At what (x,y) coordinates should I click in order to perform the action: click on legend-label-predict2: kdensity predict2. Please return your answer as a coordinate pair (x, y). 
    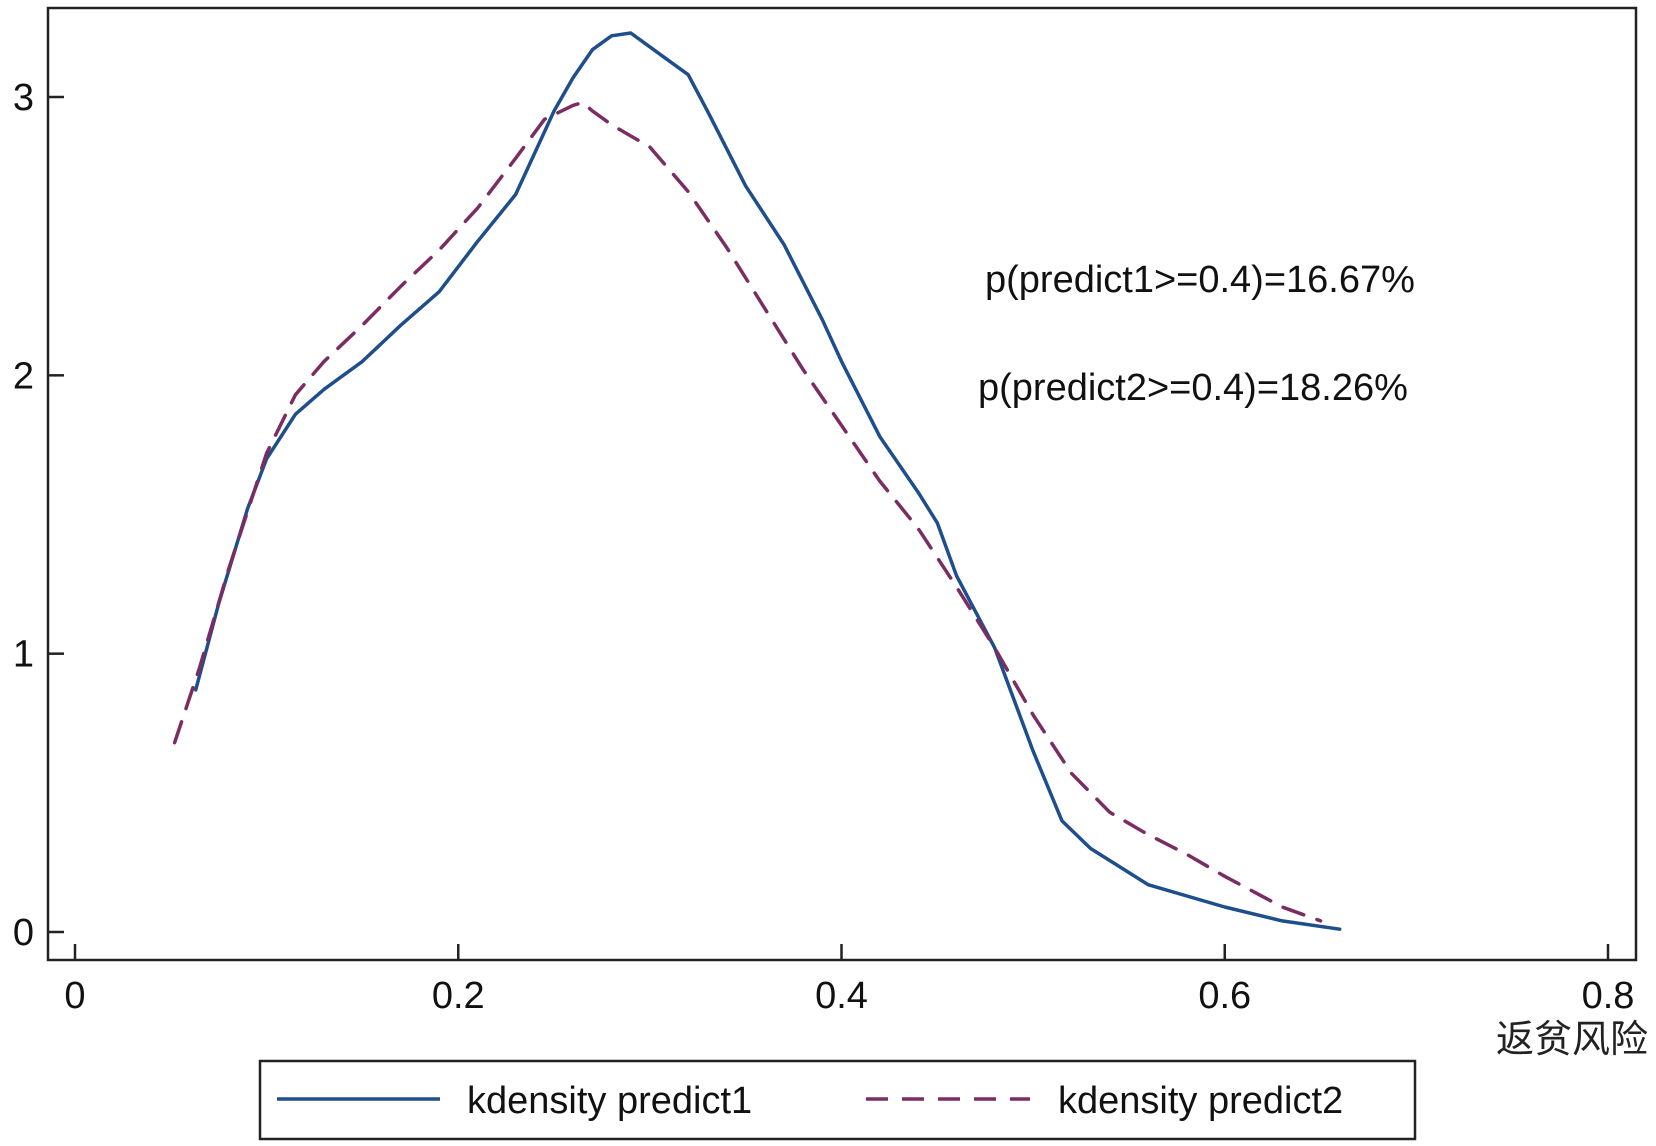
    Looking at the image, I should click on (1200, 1101).